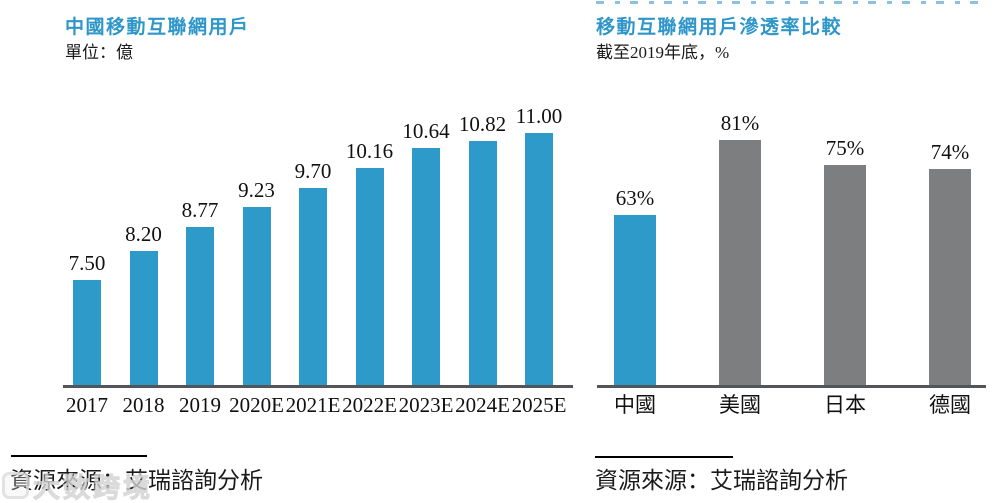 The image size is (1006, 503). Describe the element at coordinates (157, 27) in the screenshot. I see `left-chart-title: 中國移動互聯網用戶` at that location.